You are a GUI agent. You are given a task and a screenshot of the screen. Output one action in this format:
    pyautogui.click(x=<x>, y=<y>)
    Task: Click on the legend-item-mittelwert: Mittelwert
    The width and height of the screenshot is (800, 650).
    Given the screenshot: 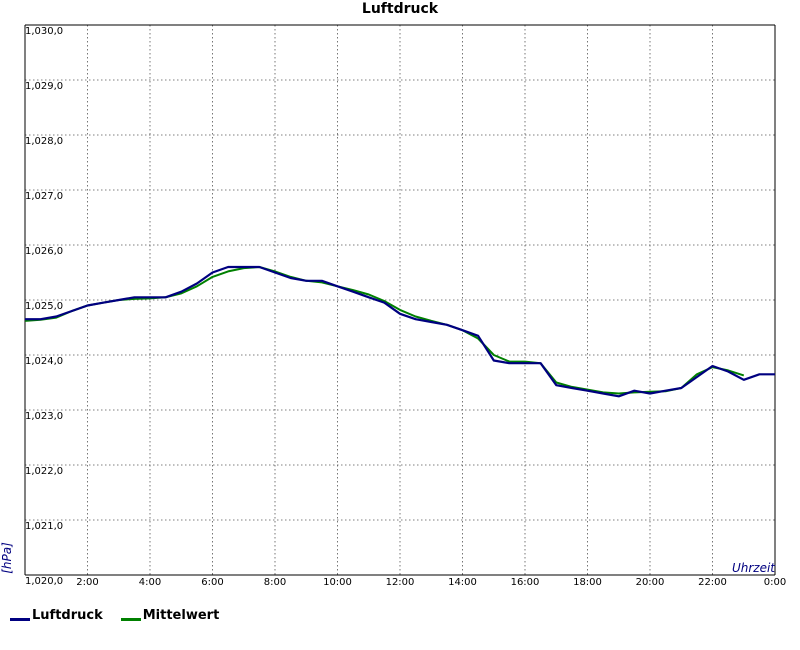 What is the action you would take?
    pyautogui.click(x=170, y=615)
    